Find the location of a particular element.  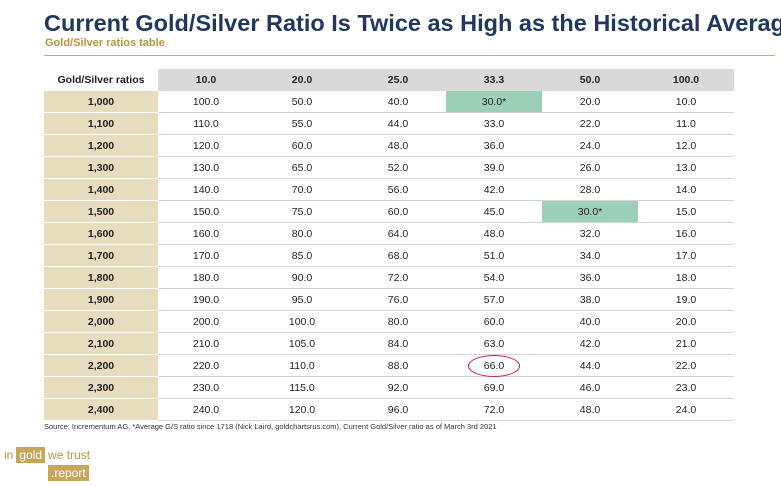

cell-value: 56.0 is located at coordinates (398, 189).